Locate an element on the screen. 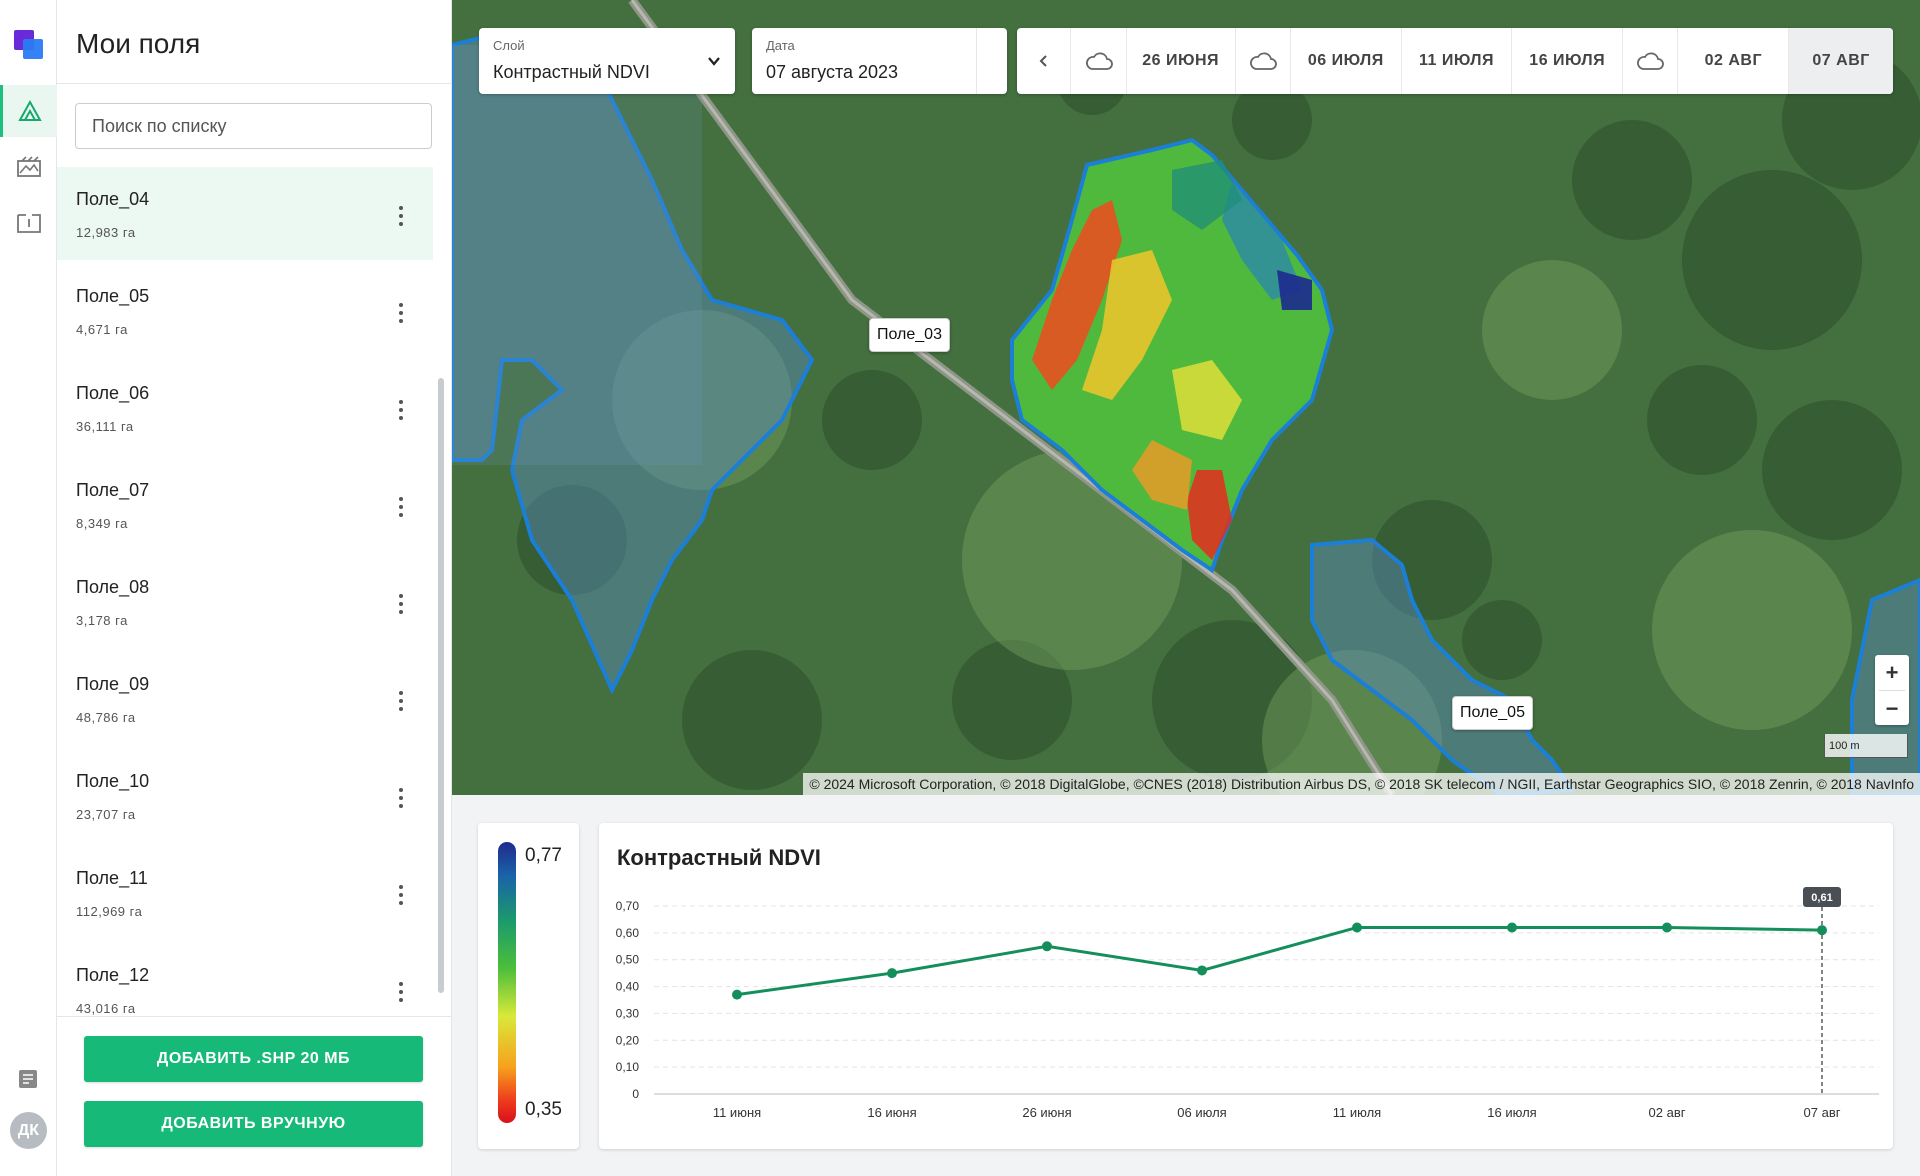  timeline-date: 16 ИЮЛЯ is located at coordinates (1568, 61).